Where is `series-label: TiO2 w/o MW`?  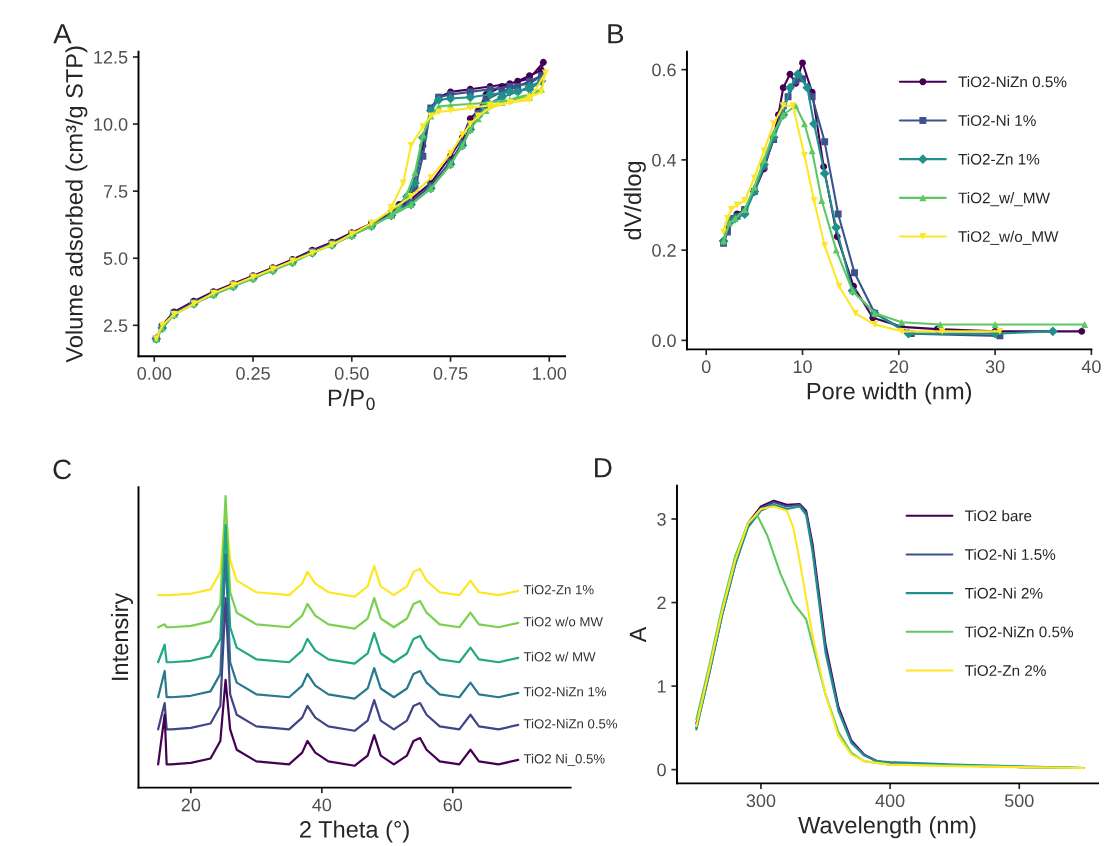 series-label: TiO2 w/o MW is located at coordinates (563, 621).